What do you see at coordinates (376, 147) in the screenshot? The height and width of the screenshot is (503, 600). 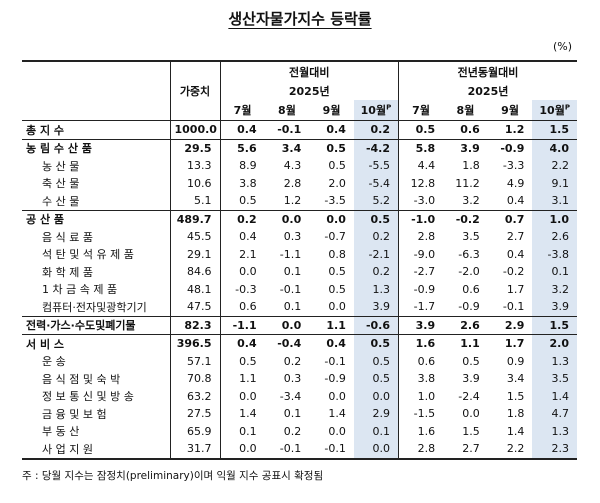 I see `value-cell: -4.2` at bounding box center [376, 147].